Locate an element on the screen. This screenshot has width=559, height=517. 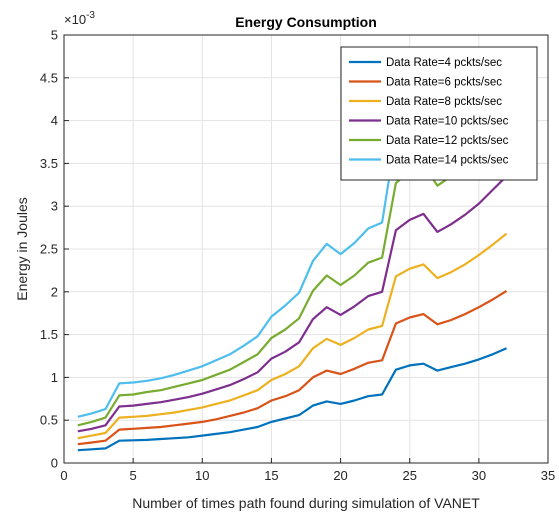
x-tick-label: 0 is located at coordinates (63, 475).